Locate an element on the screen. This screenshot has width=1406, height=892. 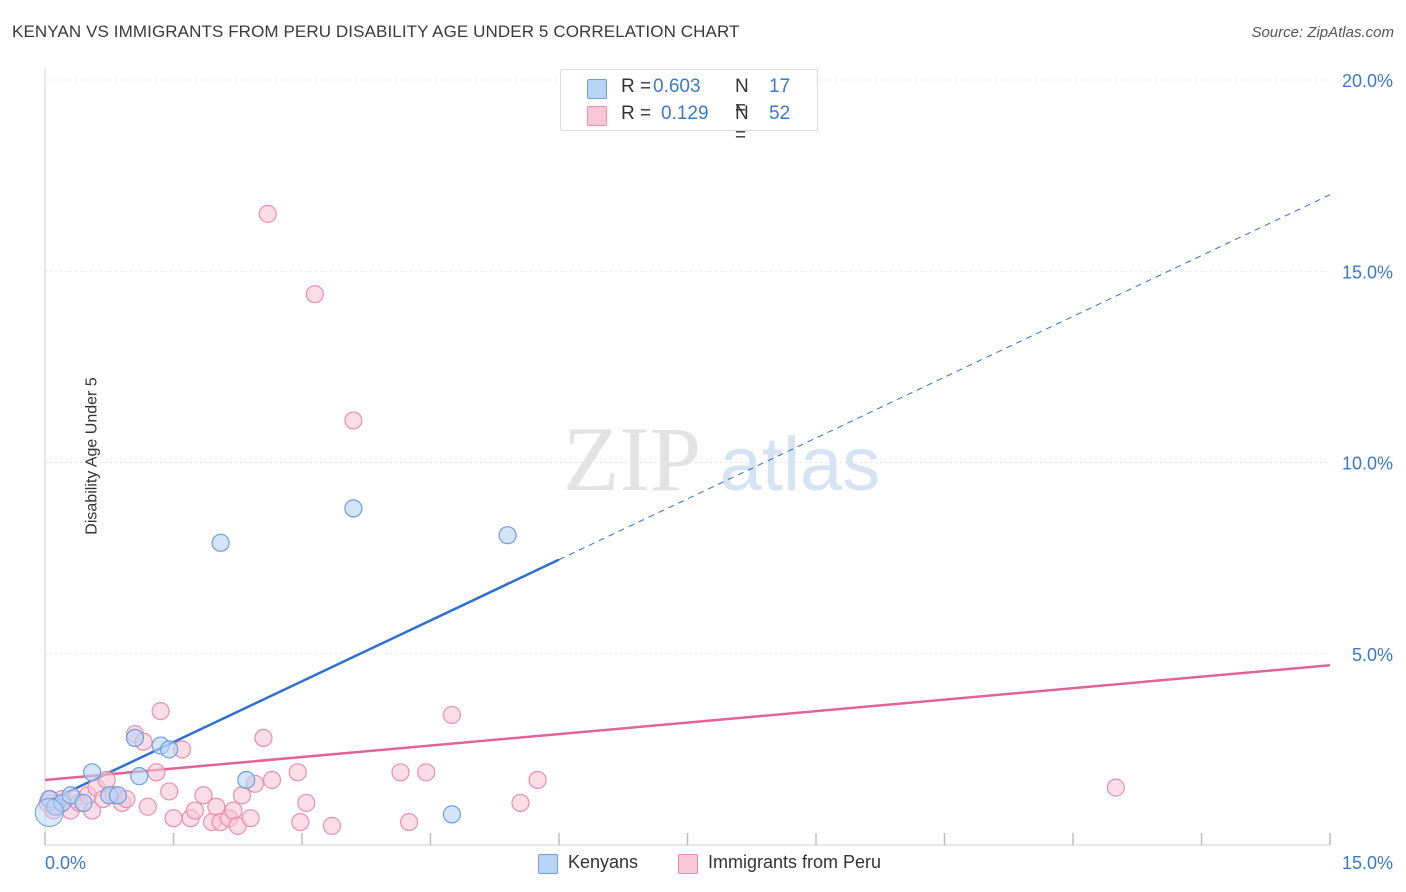
y-tick-label: 20.0% is located at coordinates (1367, 81).